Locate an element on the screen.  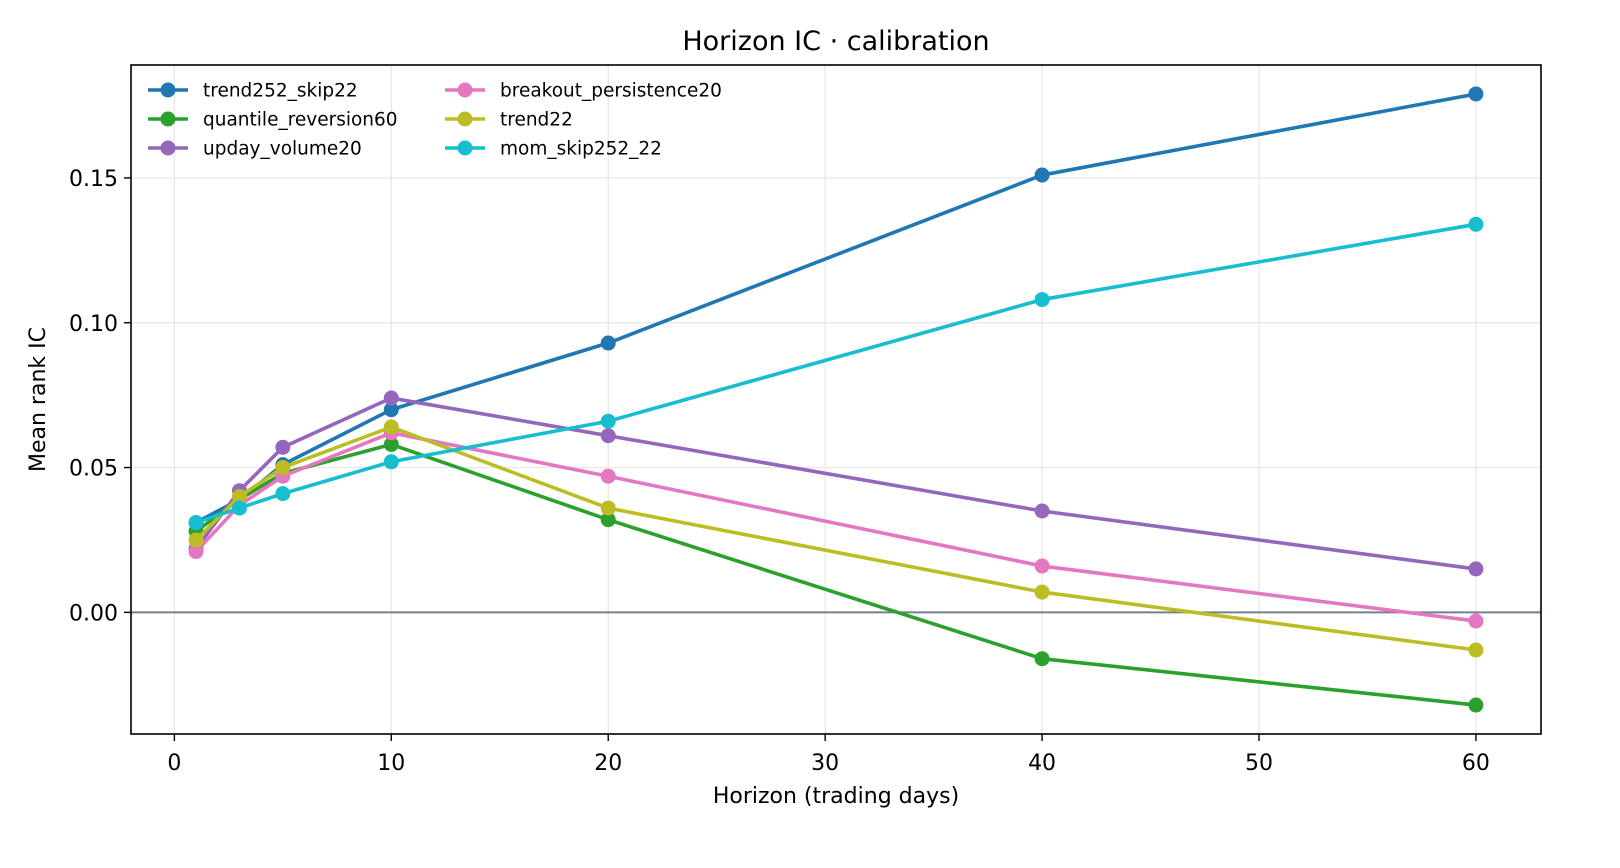
x-tick-label: 60 is located at coordinates (1476, 763).